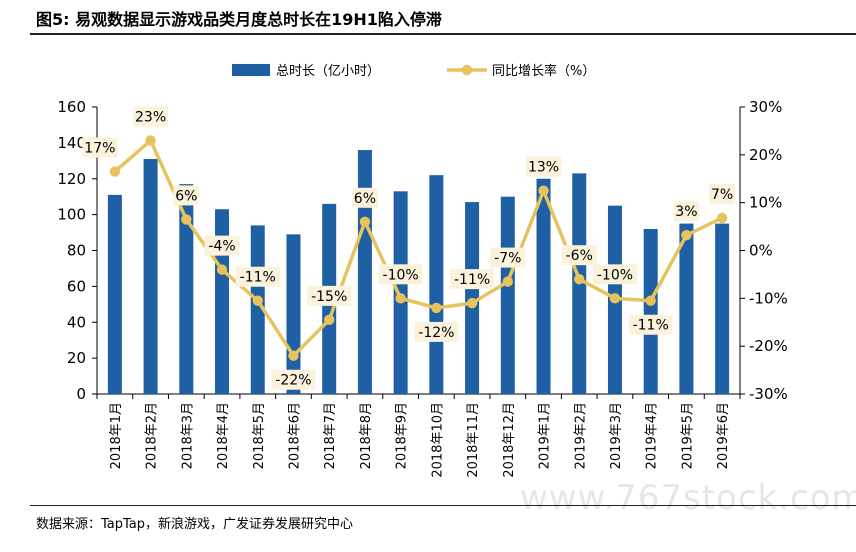 The height and width of the screenshot is (552, 856). I want to click on source-note: 数据来源：TapTap，新浪游戏，广发证券发展研究中心, so click(195, 524).